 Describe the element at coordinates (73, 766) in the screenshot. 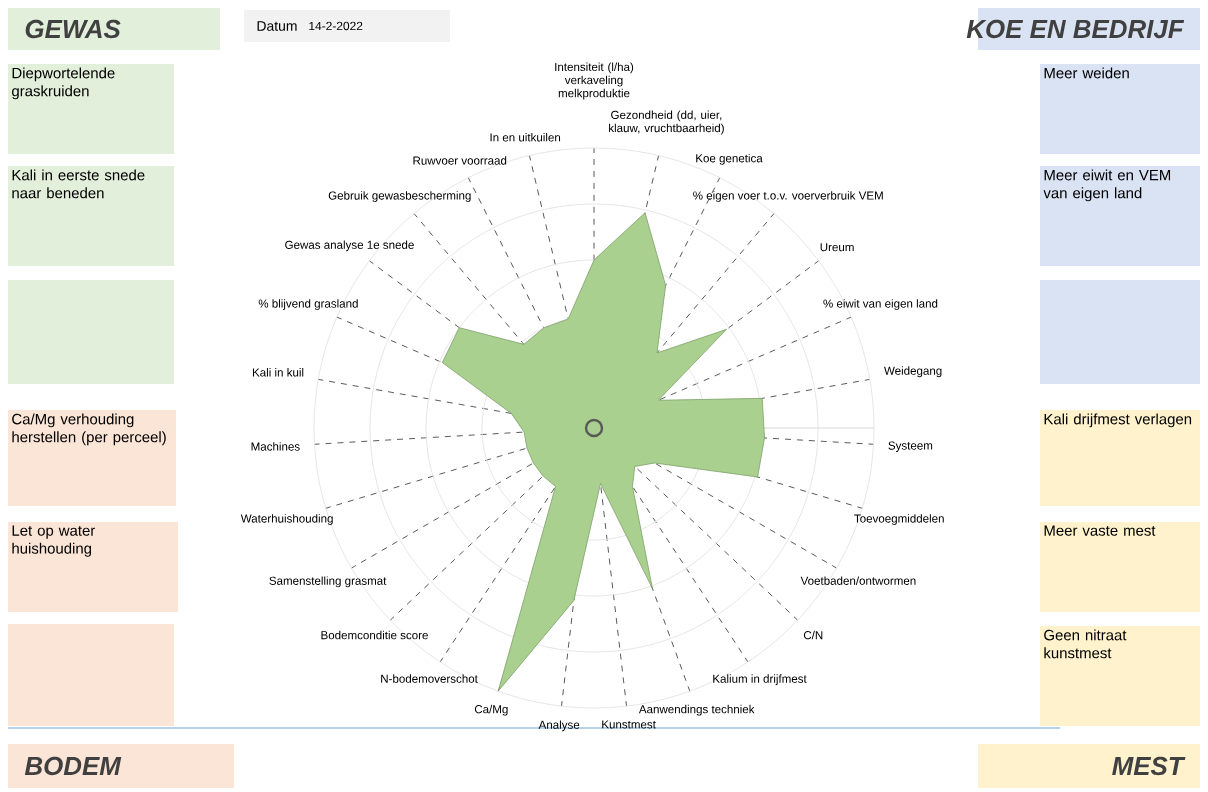

I see `text: BODEM` at that location.